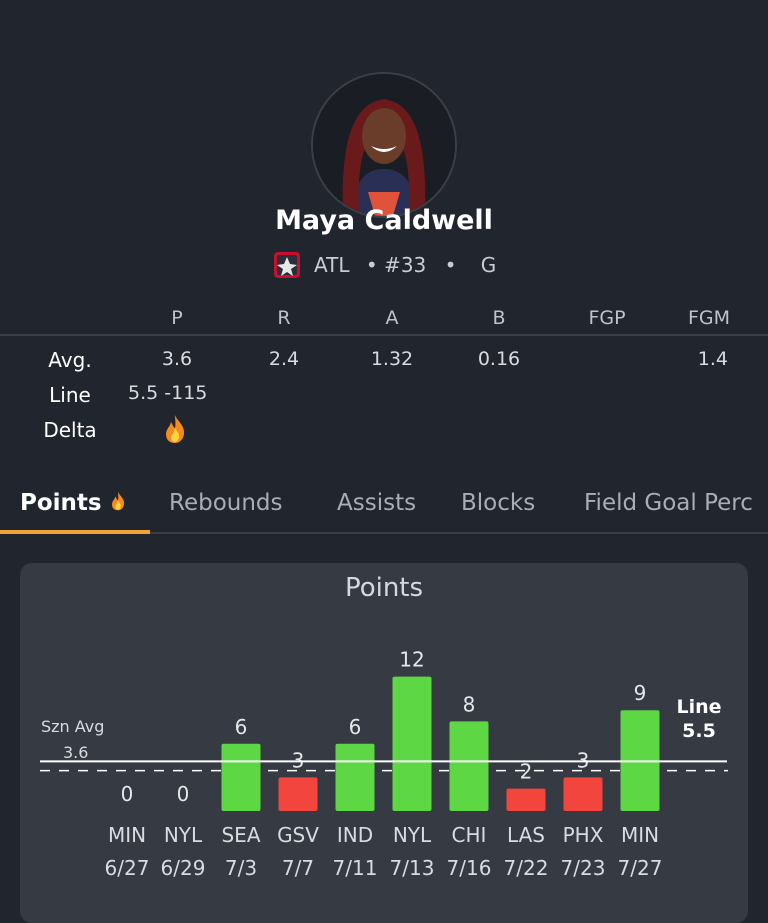  Describe the element at coordinates (392, 359) in the screenshot. I see `avg-a: 1.32` at that location.